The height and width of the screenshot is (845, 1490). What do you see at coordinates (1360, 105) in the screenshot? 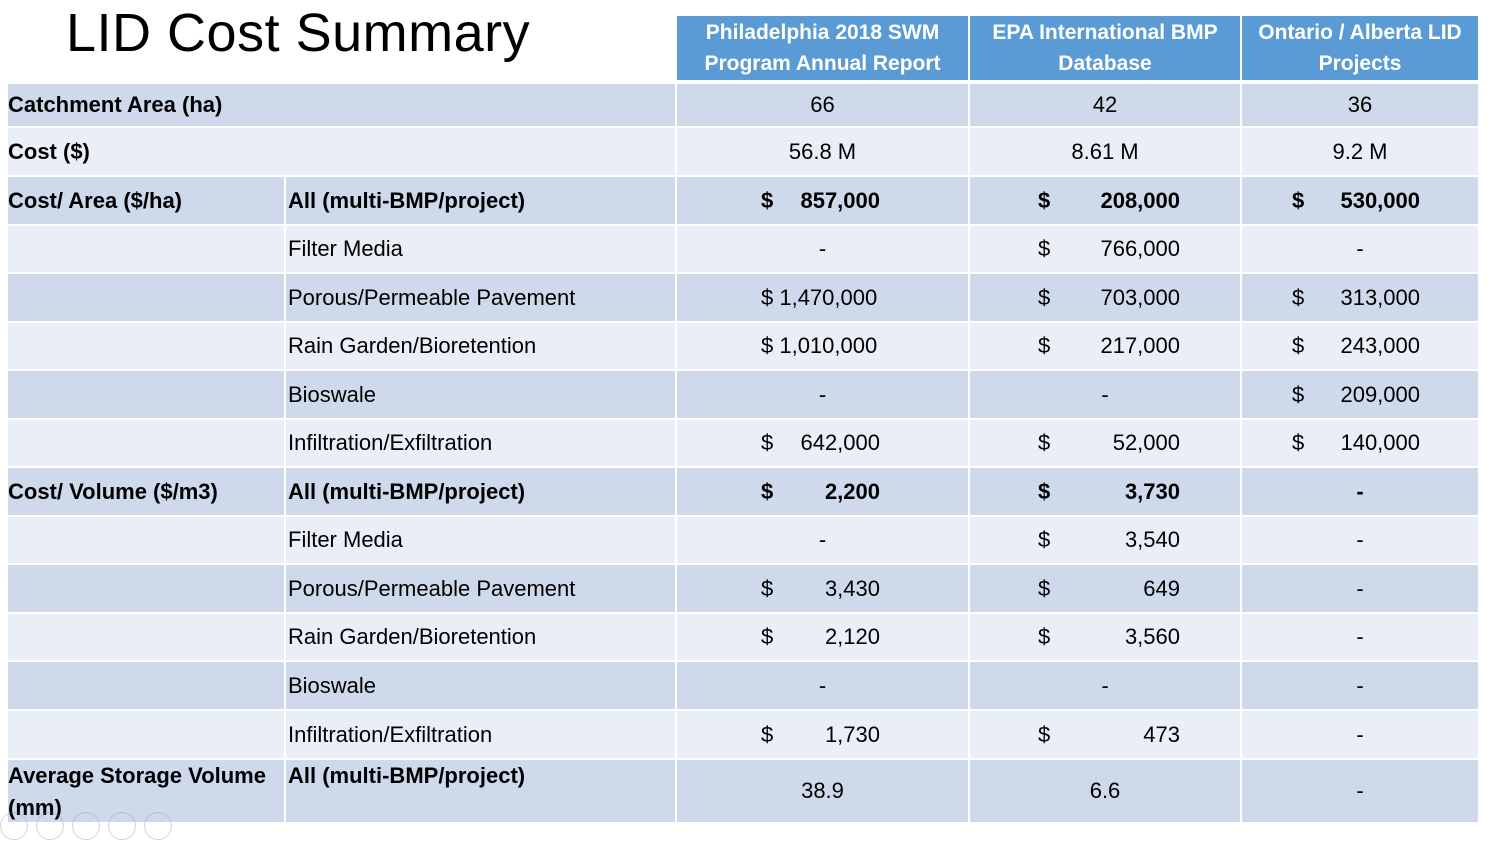
I see `value-cell: 36` at bounding box center [1360, 105].